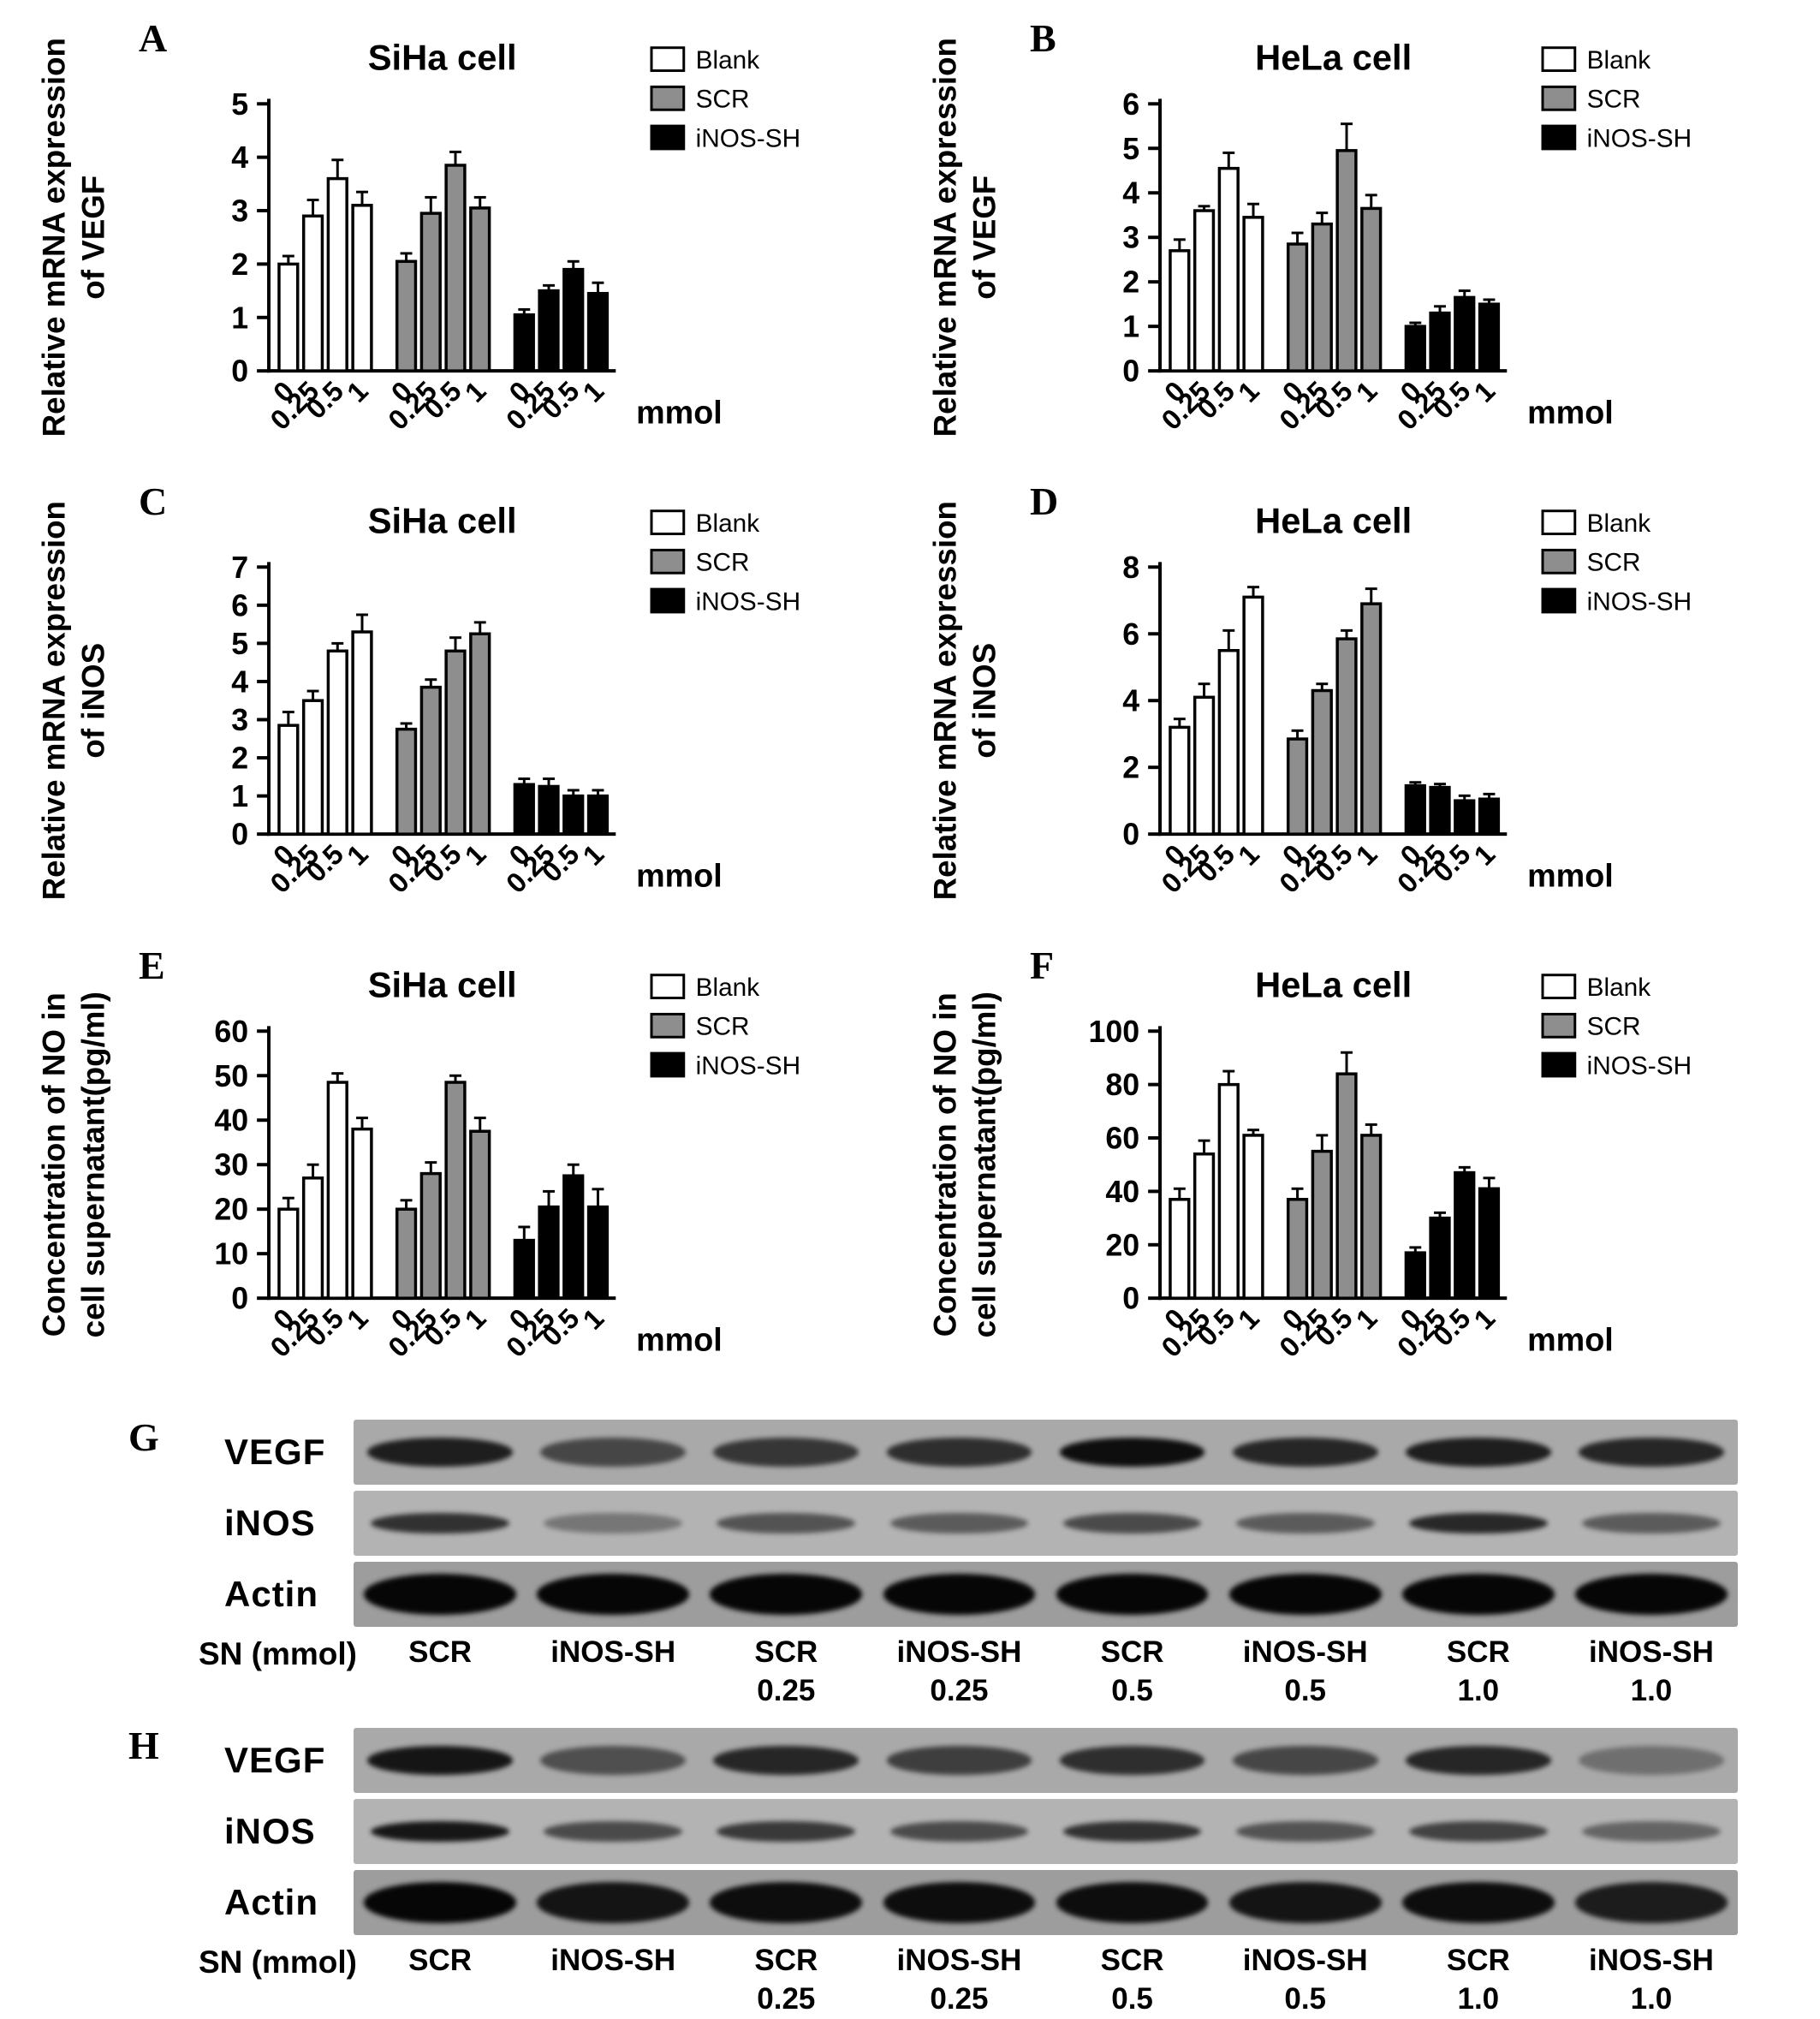  What do you see at coordinates (55, 700) in the screenshot?
I see `y-axis-label: Relative mRNA expression` at bounding box center [55, 700].